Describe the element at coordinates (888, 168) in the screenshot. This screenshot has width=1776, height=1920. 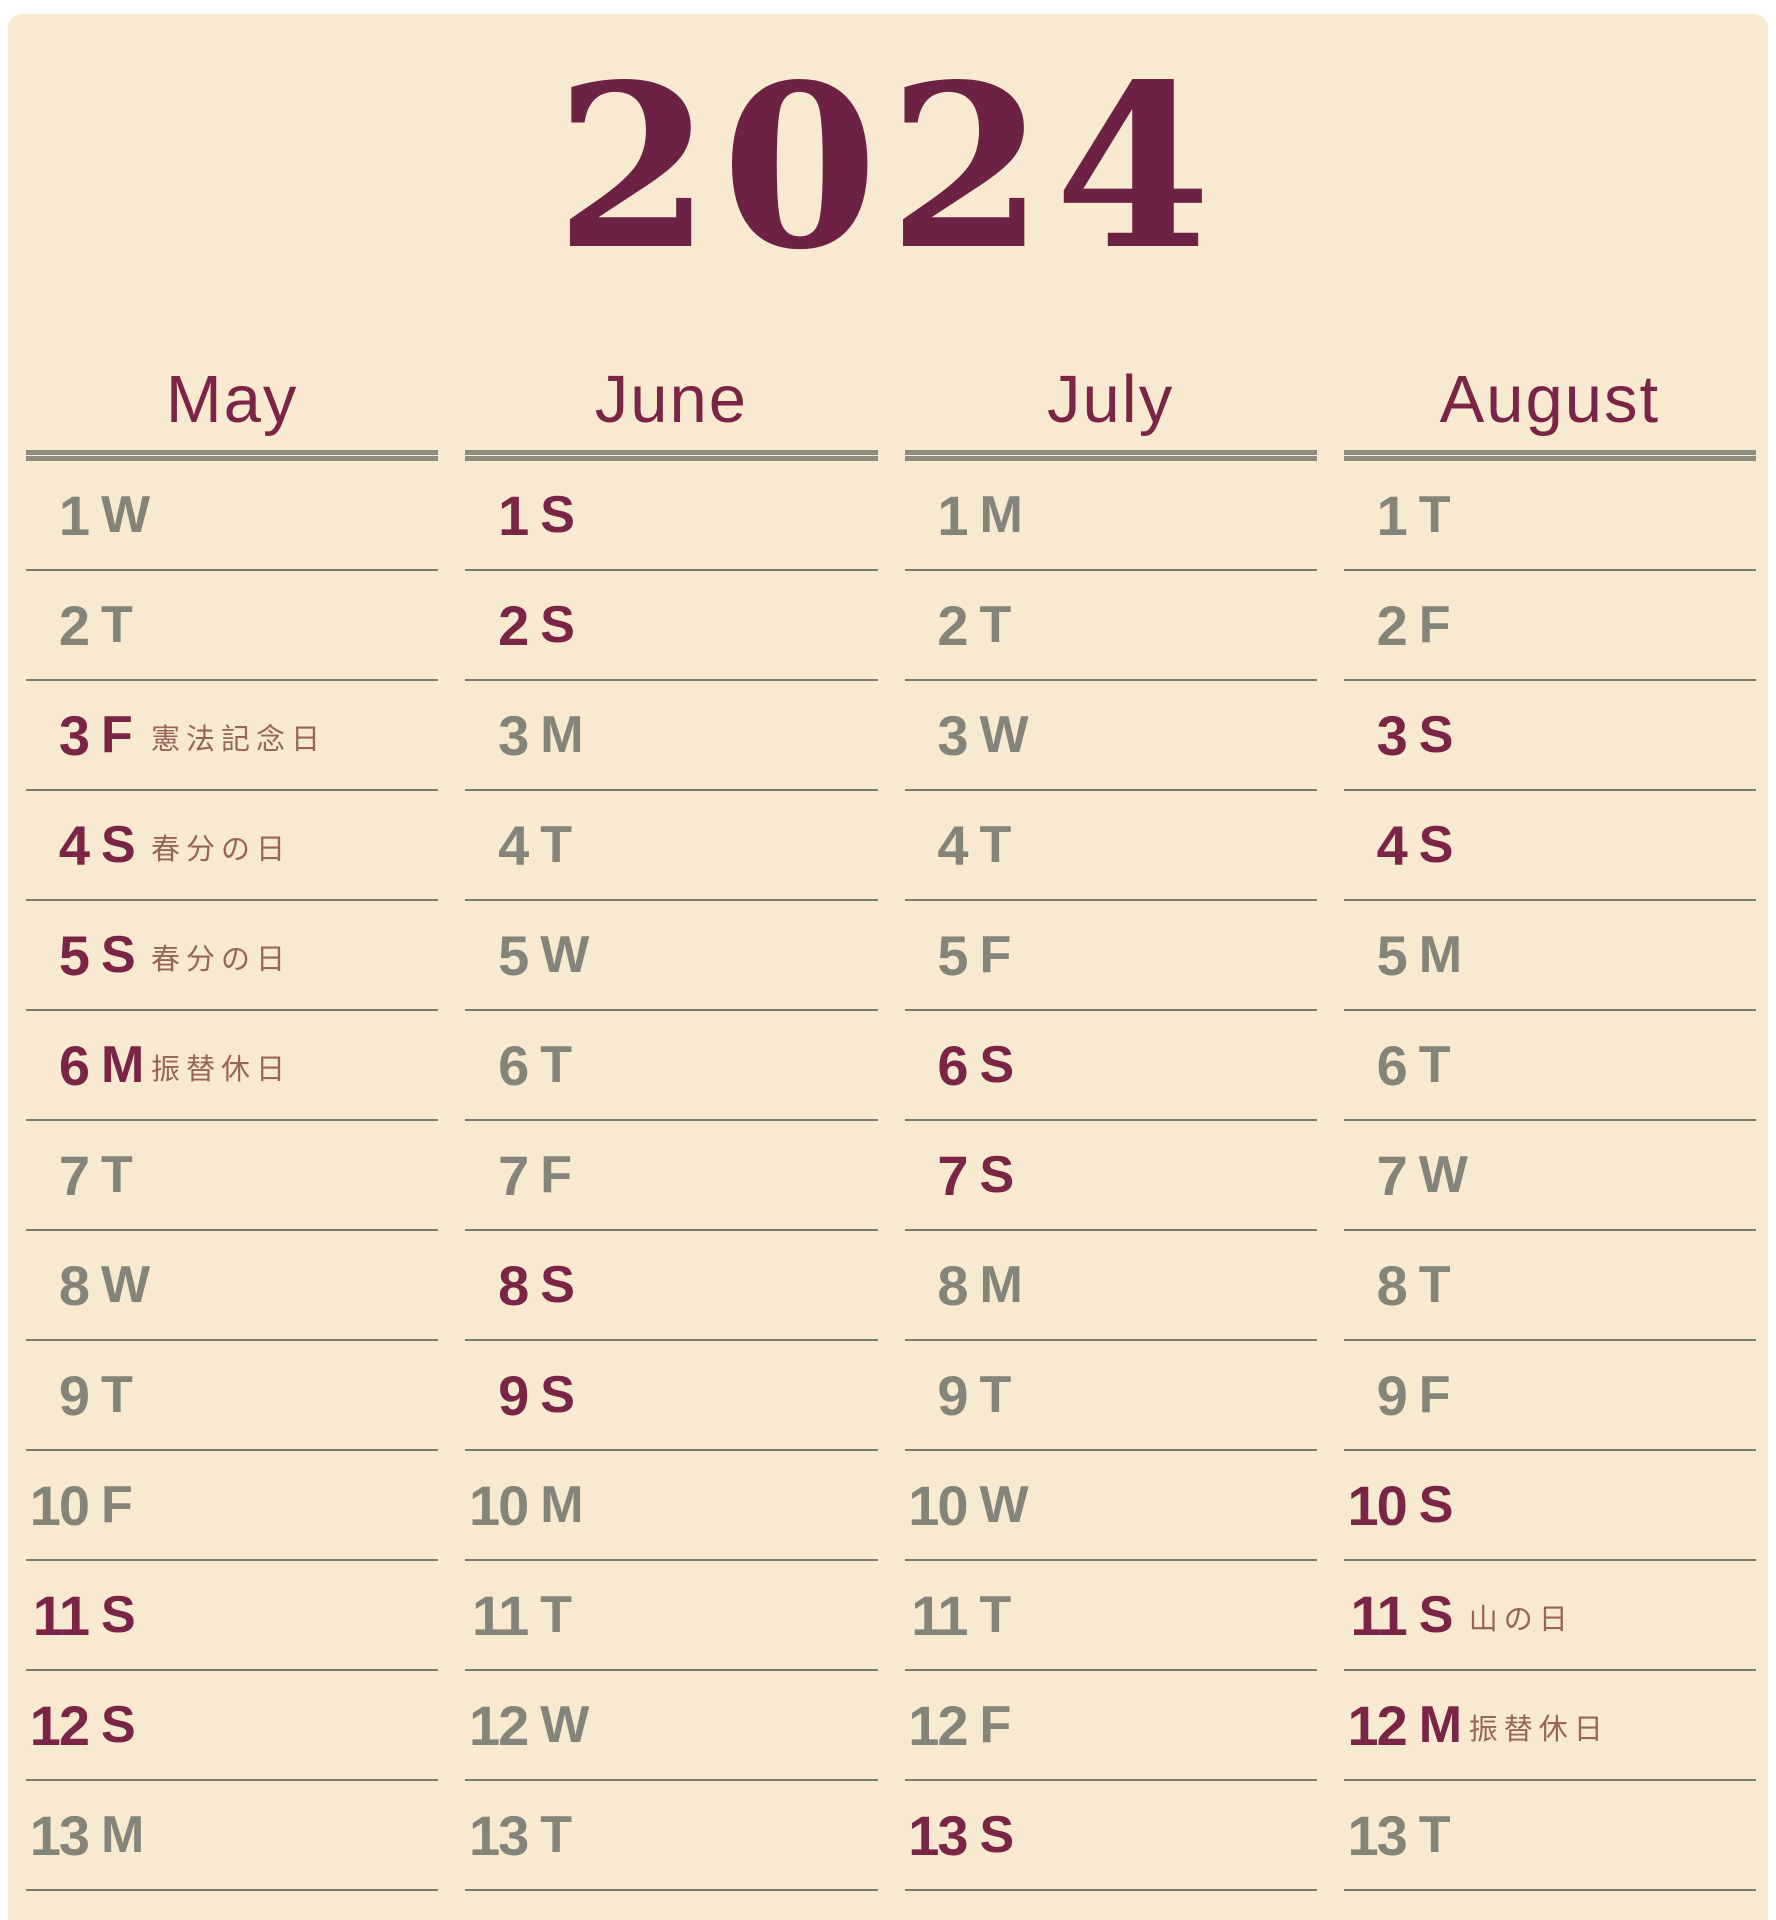
I see `year-title: 2024` at that location.